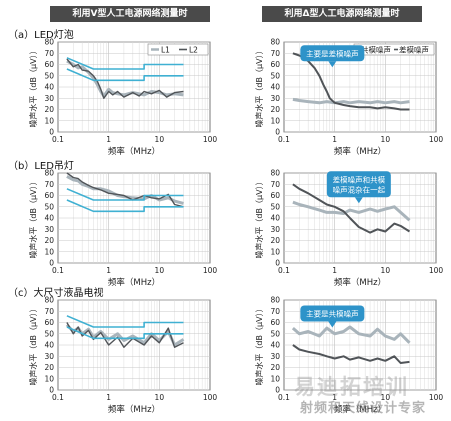  Describe the element at coordinates (376, 50) in the screenshot. I see `legend-label: 共模噪声` at that location.